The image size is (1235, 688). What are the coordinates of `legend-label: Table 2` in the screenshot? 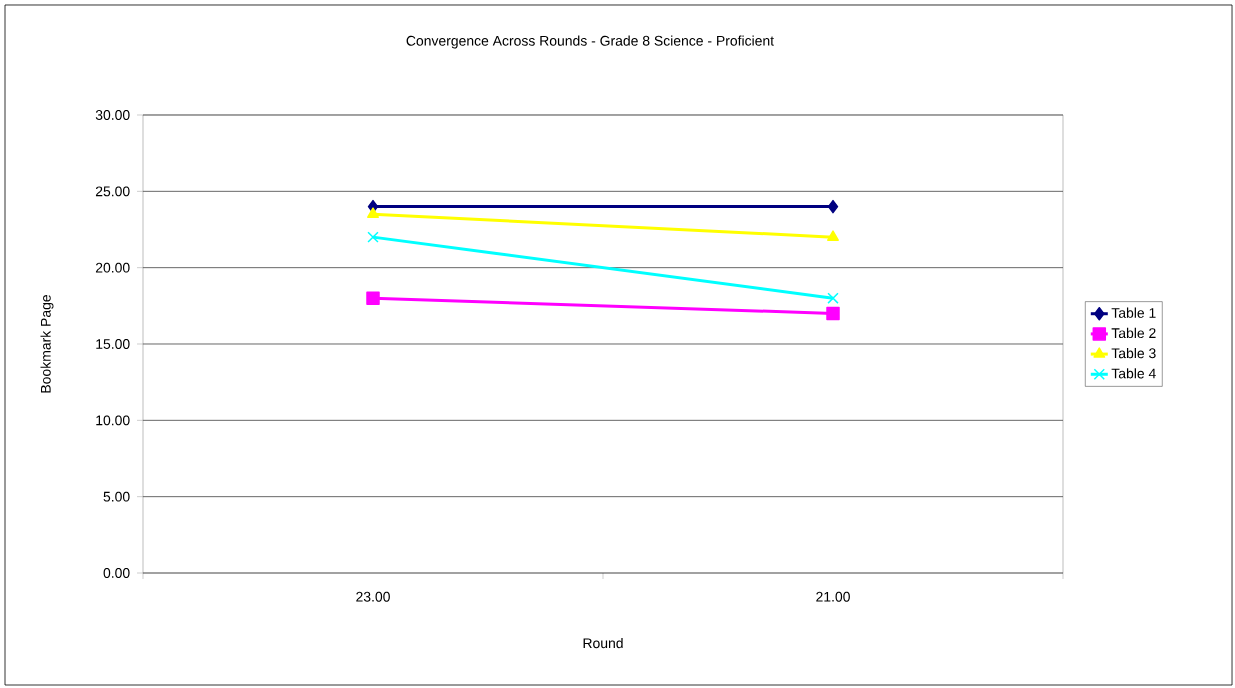 It's located at (1133, 333).